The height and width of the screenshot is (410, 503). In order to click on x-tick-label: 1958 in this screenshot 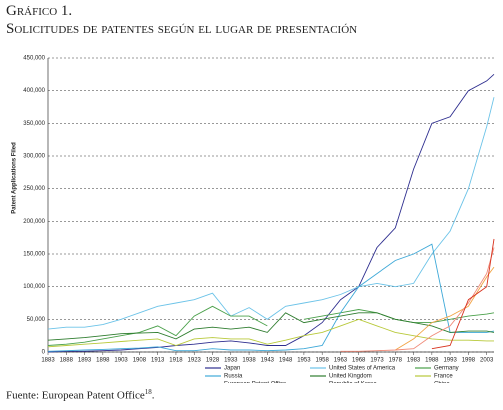, I will do `click(323, 361)`.